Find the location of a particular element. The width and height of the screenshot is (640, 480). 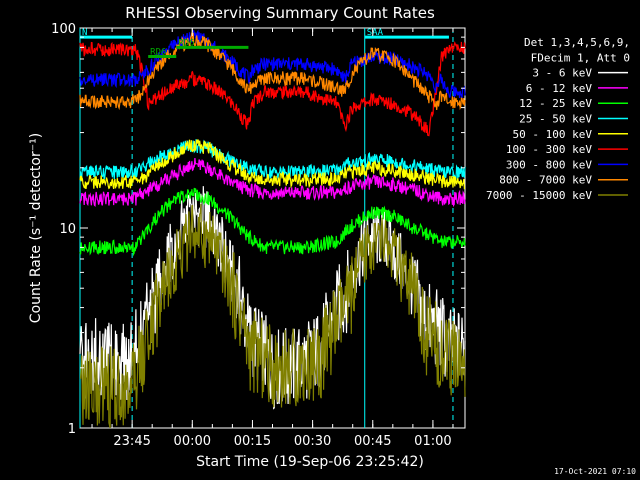

legend-label: 3 - 6 keV is located at coordinates (562, 73).